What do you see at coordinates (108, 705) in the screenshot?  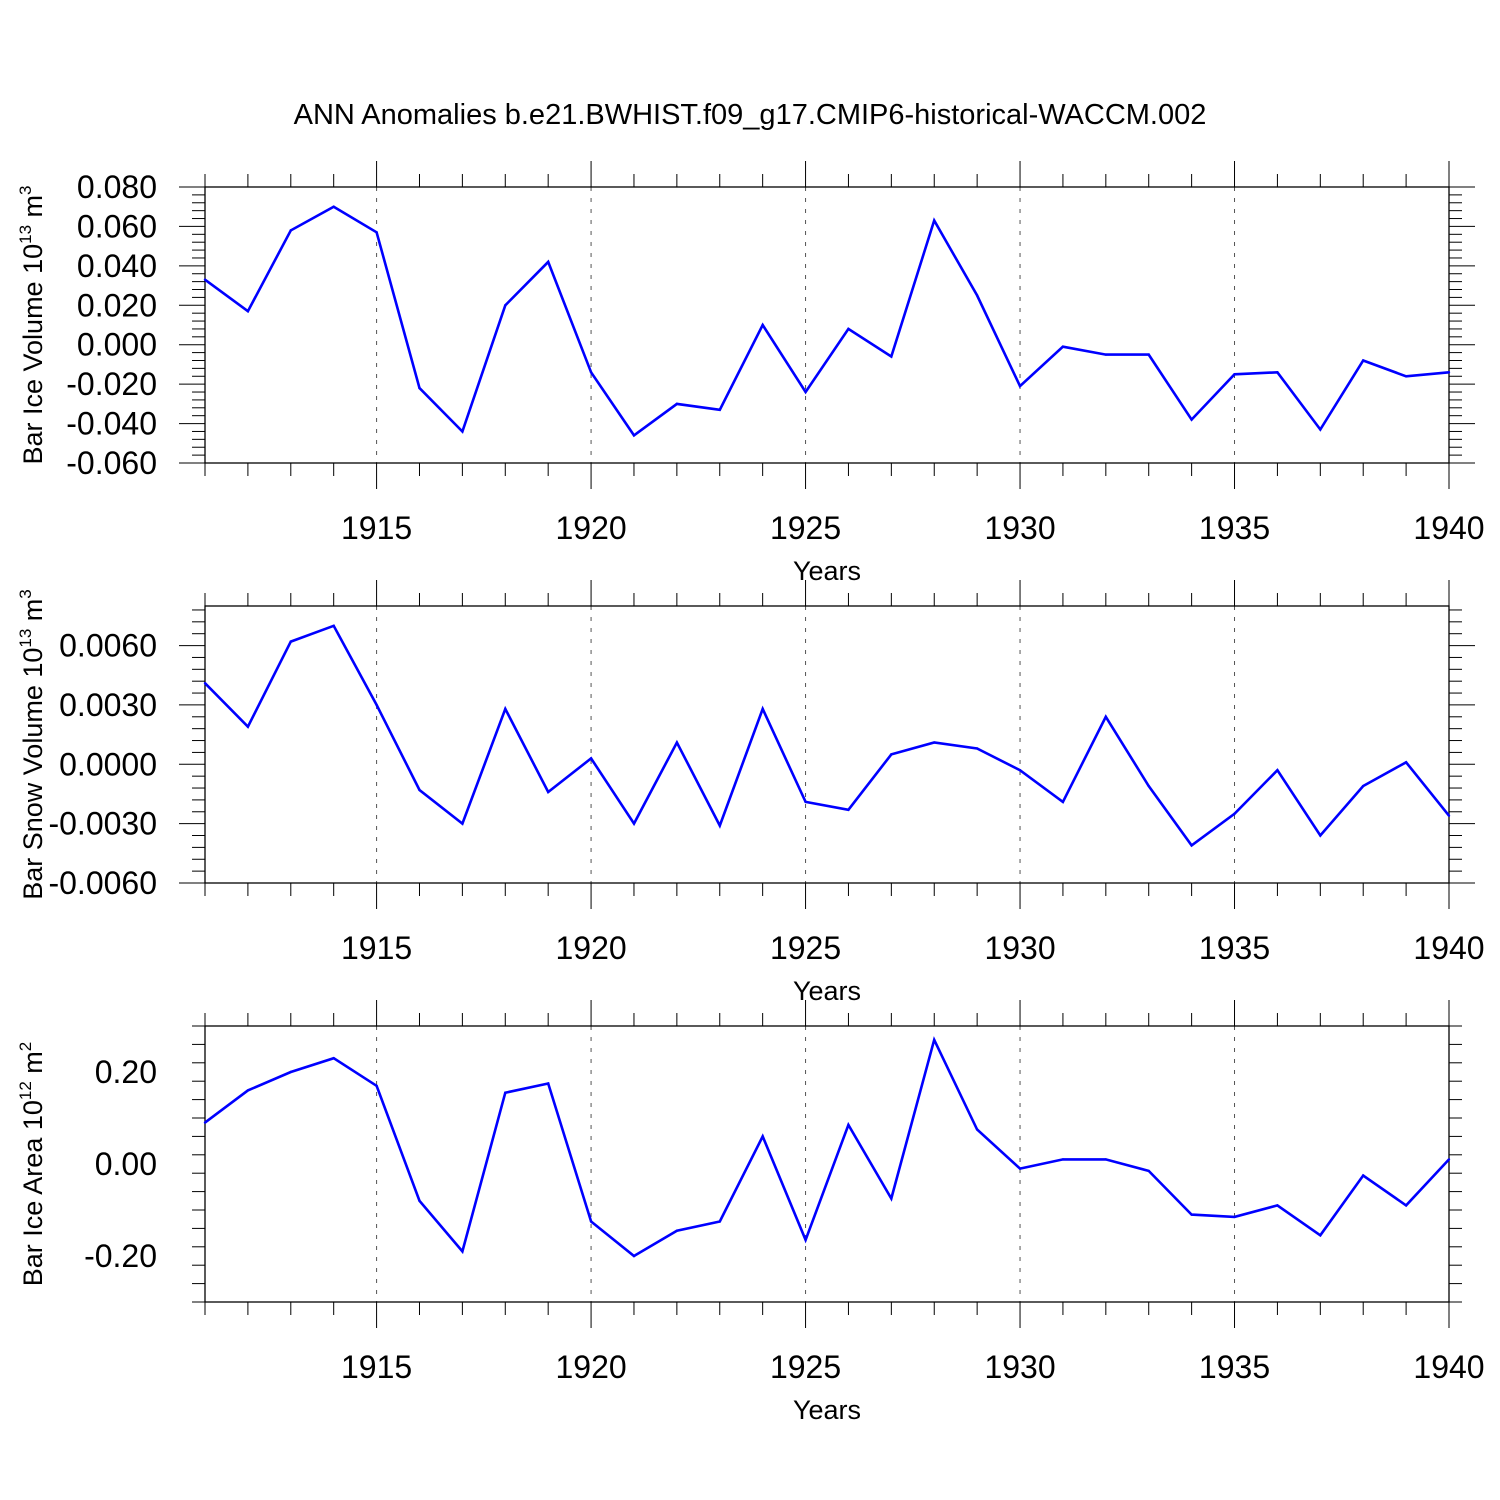 I see `y-tick-label: 0.0030` at bounding box center [108, 705].